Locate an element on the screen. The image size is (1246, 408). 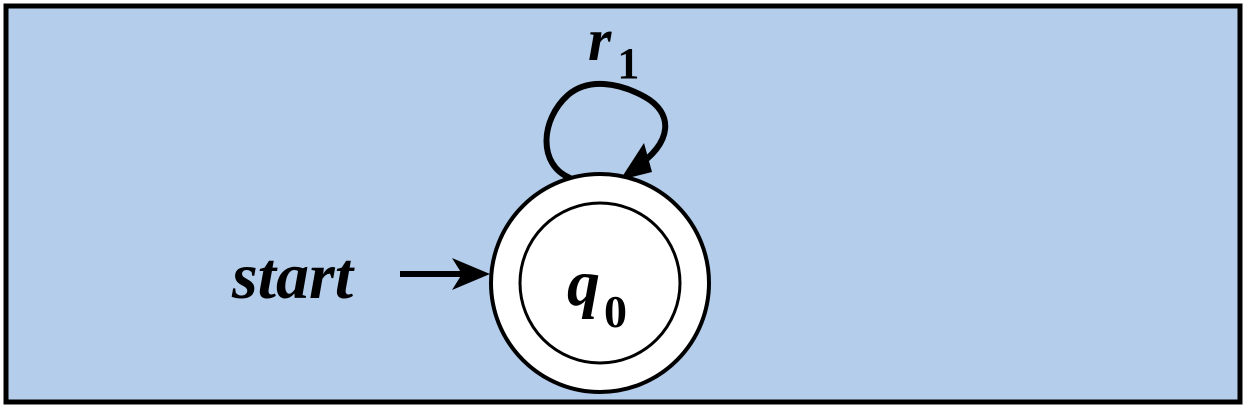
state-label-subscript: 0 is located at coordinates (615, 311).